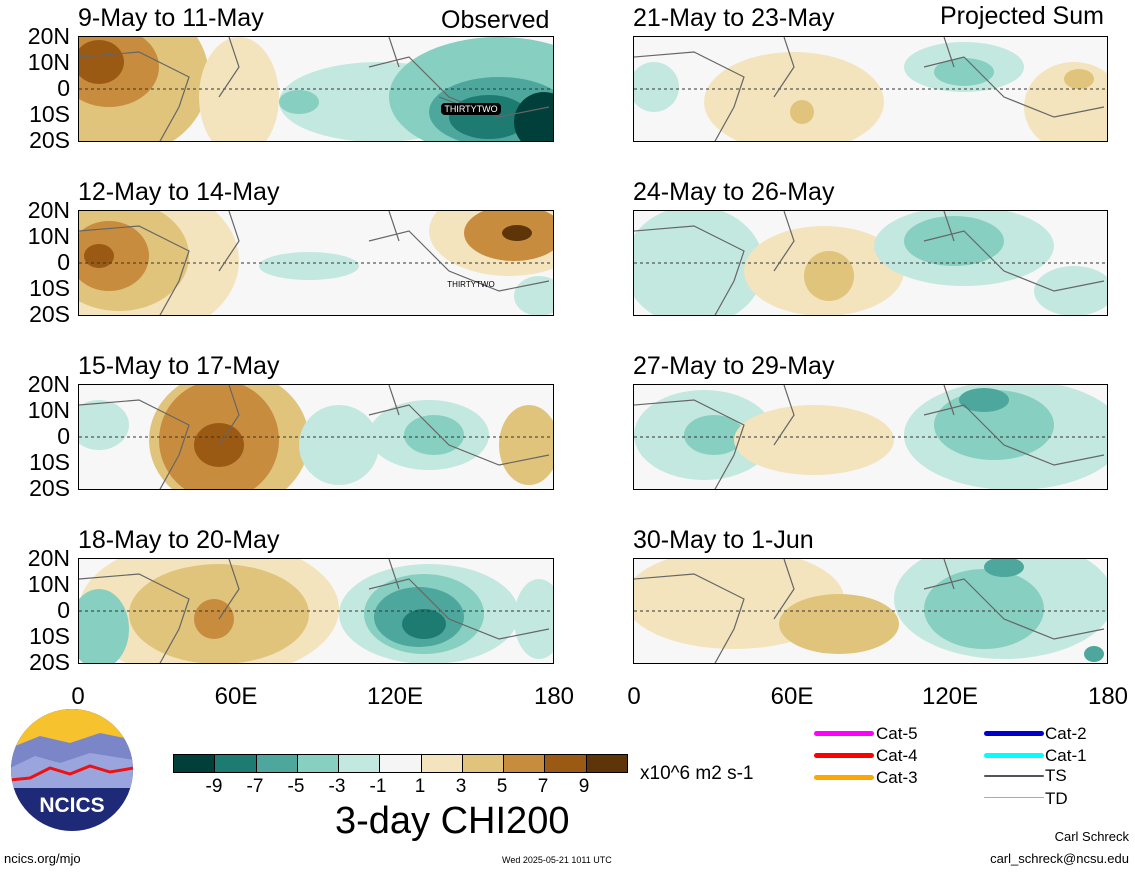  What do you see at coordinates (378, 786) in the screenshot?
I see `colorbar-tick: -1` at bounding box center [378, 786].